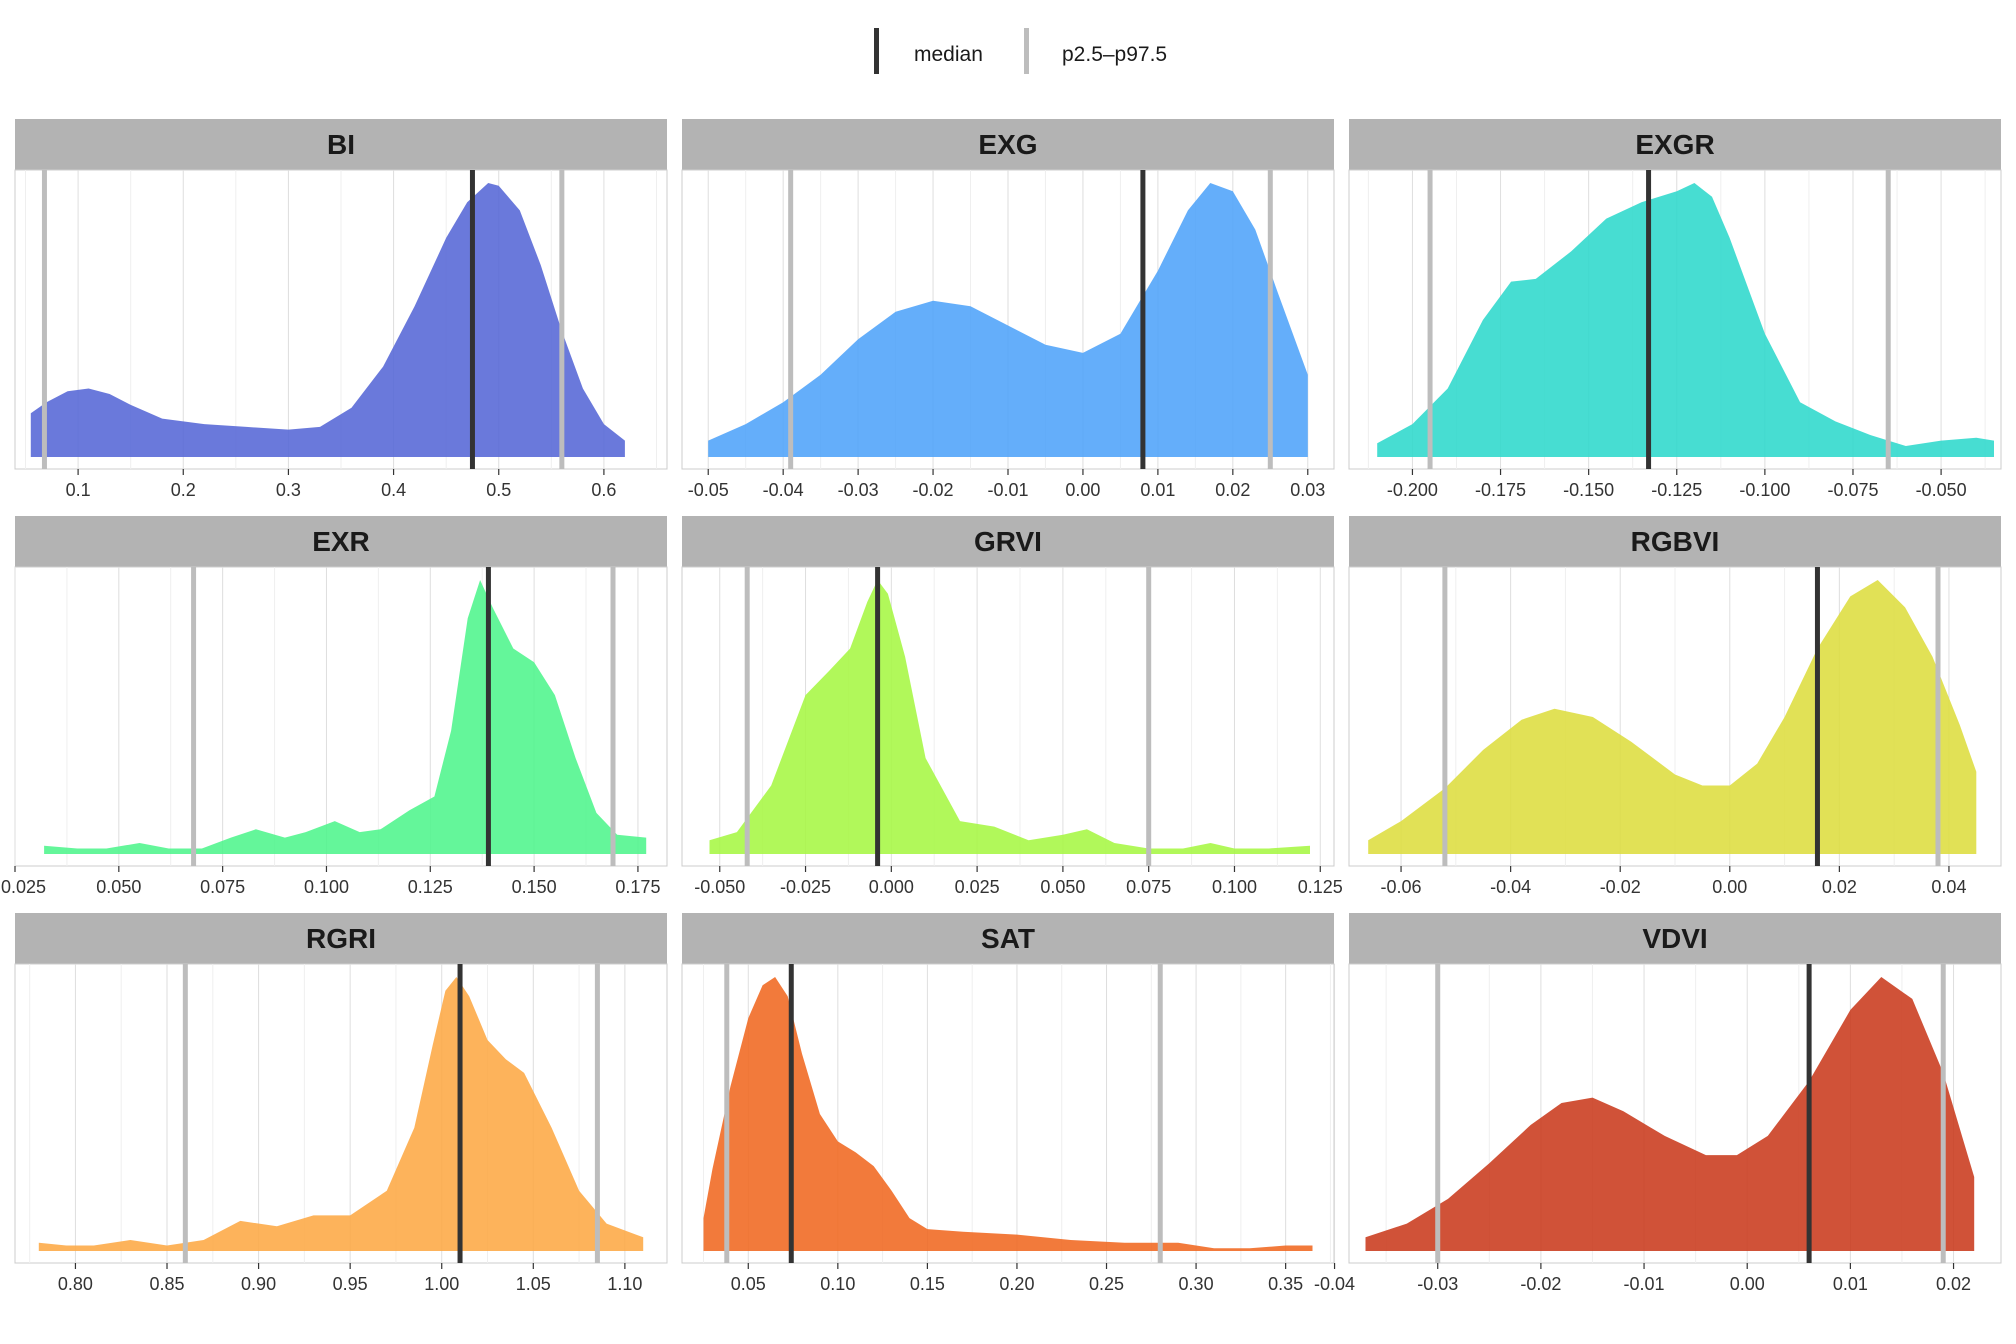 The height and width of the screenshot is (1344, 2016). Describe the element at coordinates (288, 490) in the screenshot. I see `x-tick-label: 0.3` at that location.